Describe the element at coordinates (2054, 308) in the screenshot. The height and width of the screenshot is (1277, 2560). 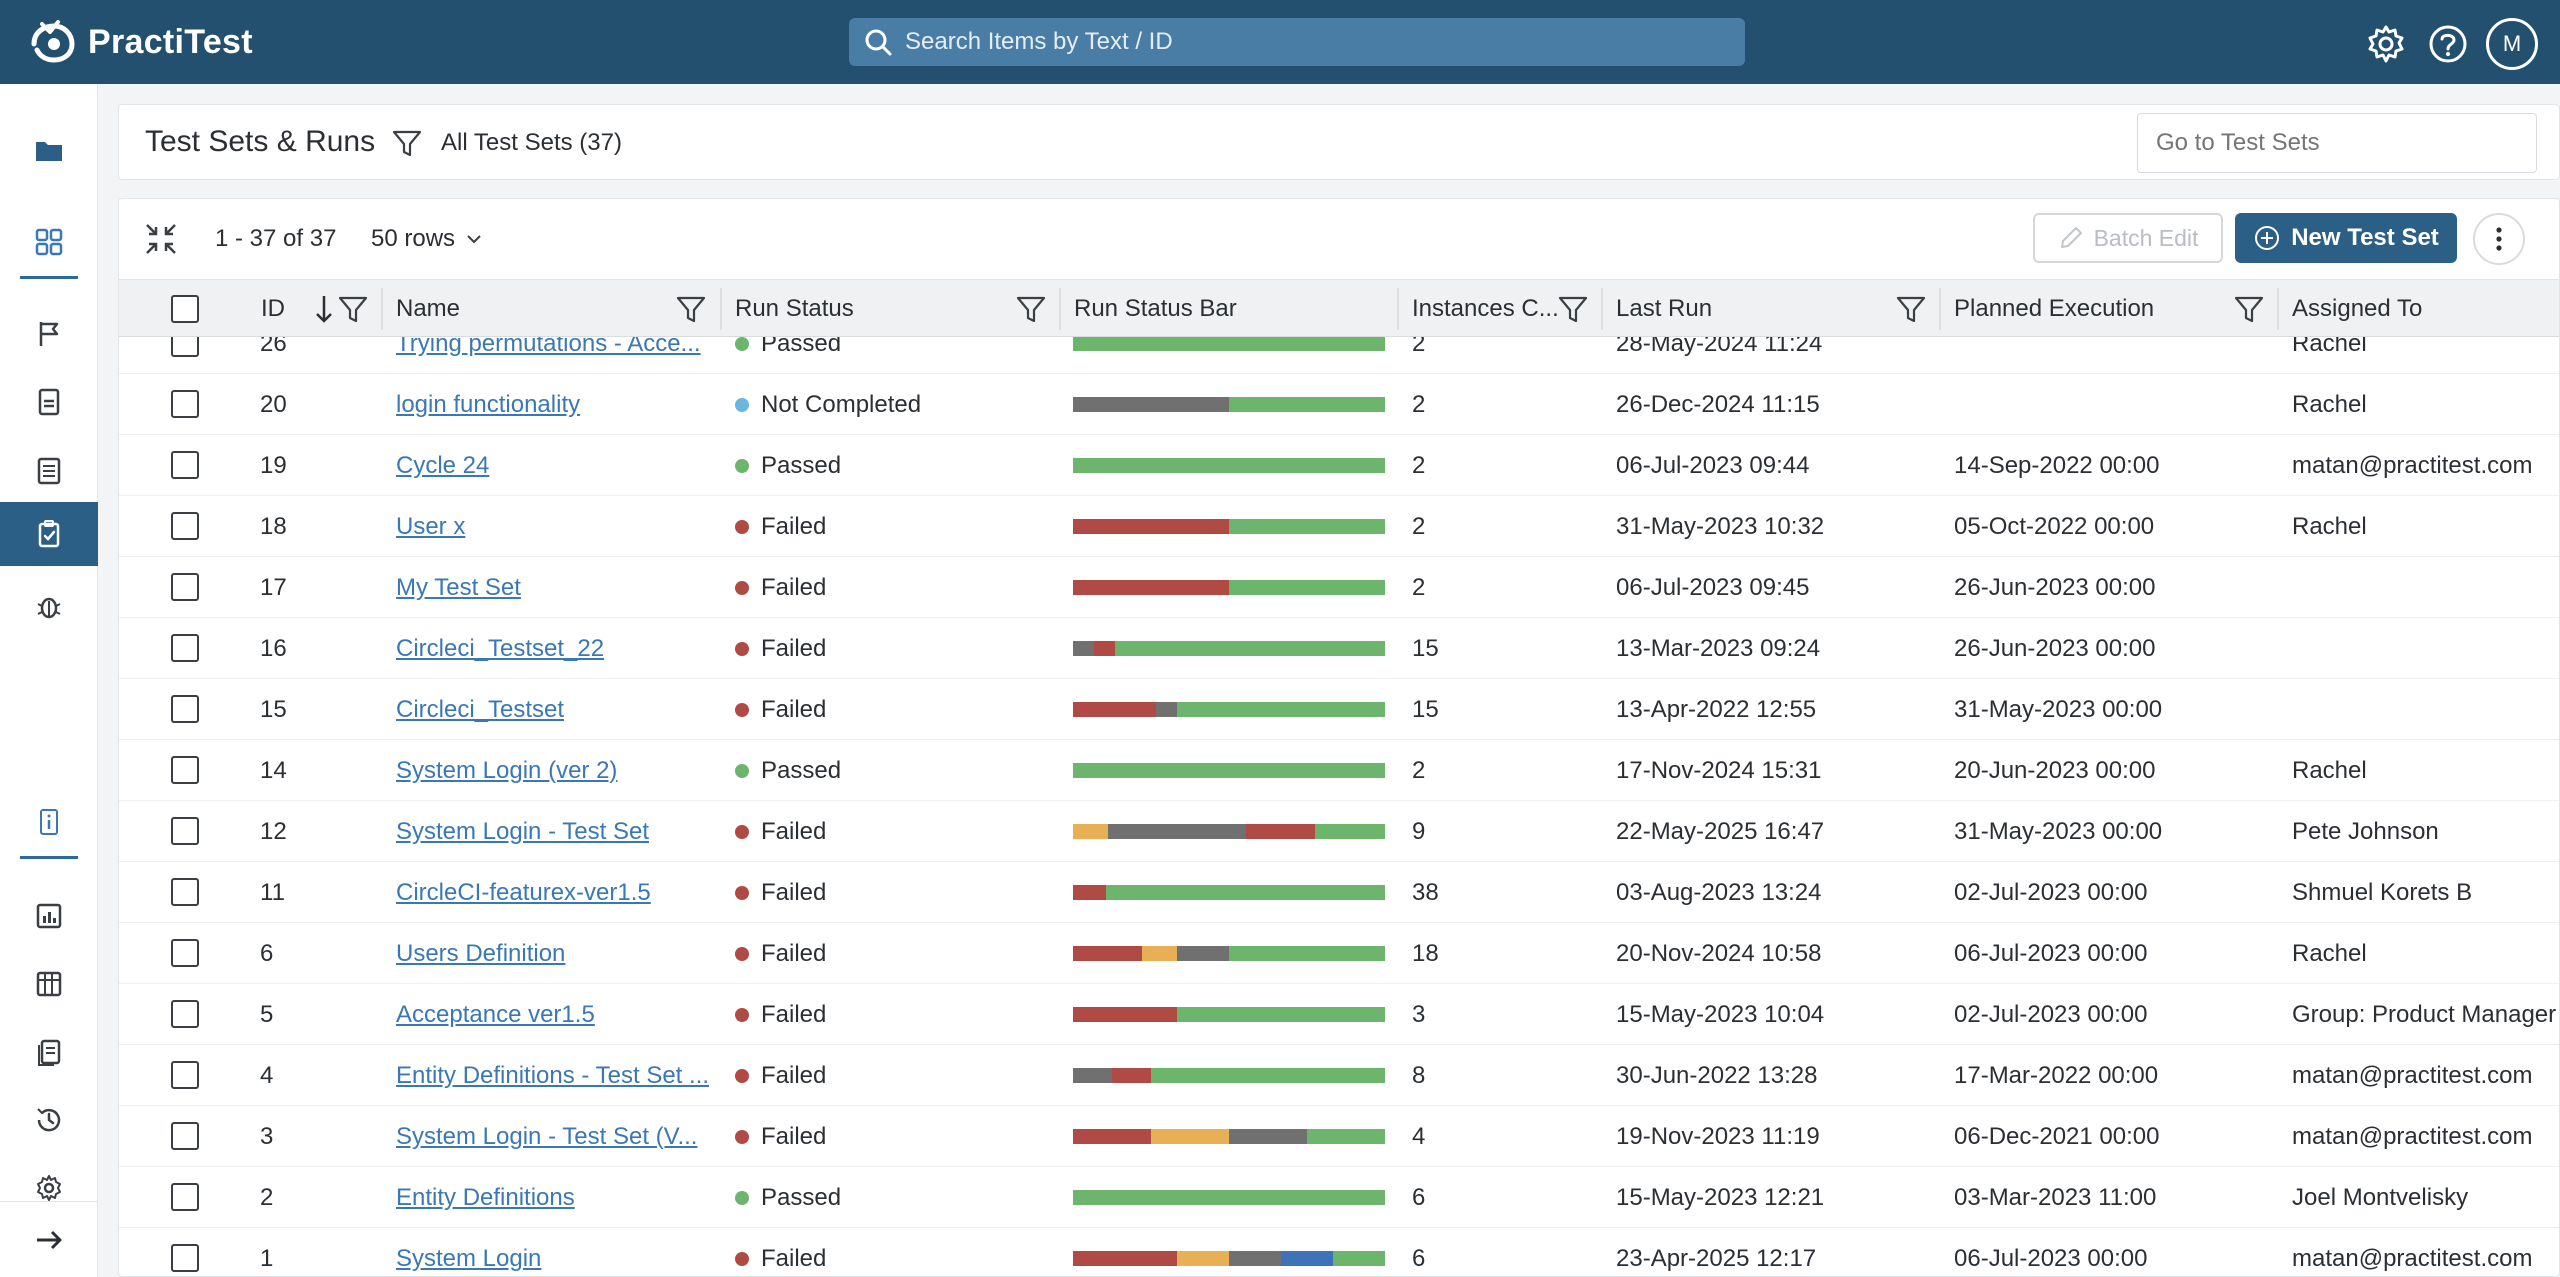
I see `column-header-planned-execution: Planned Execution` at that location.